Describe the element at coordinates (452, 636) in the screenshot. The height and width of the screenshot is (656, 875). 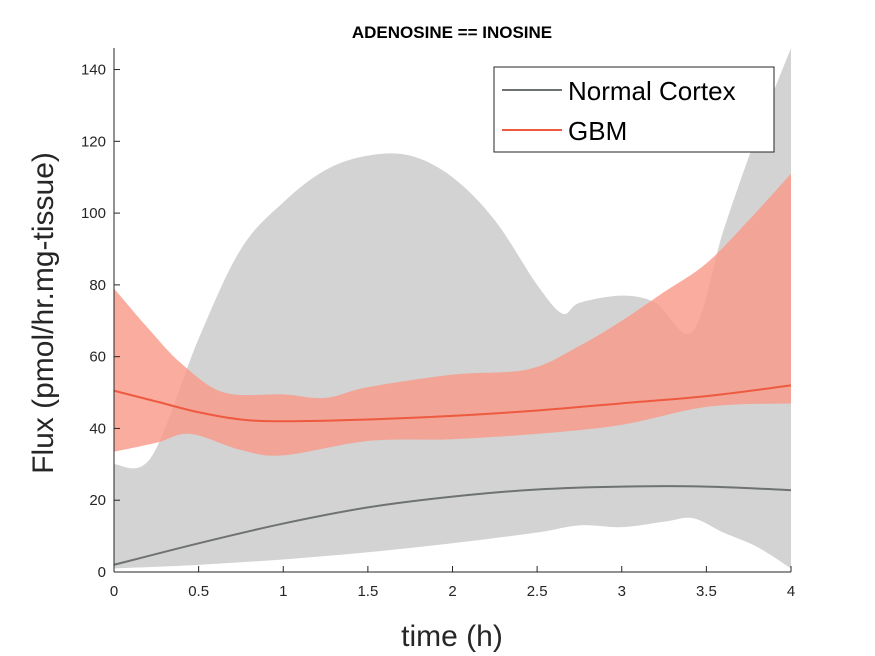
I see `x-axis-label: time (h)` at that location.